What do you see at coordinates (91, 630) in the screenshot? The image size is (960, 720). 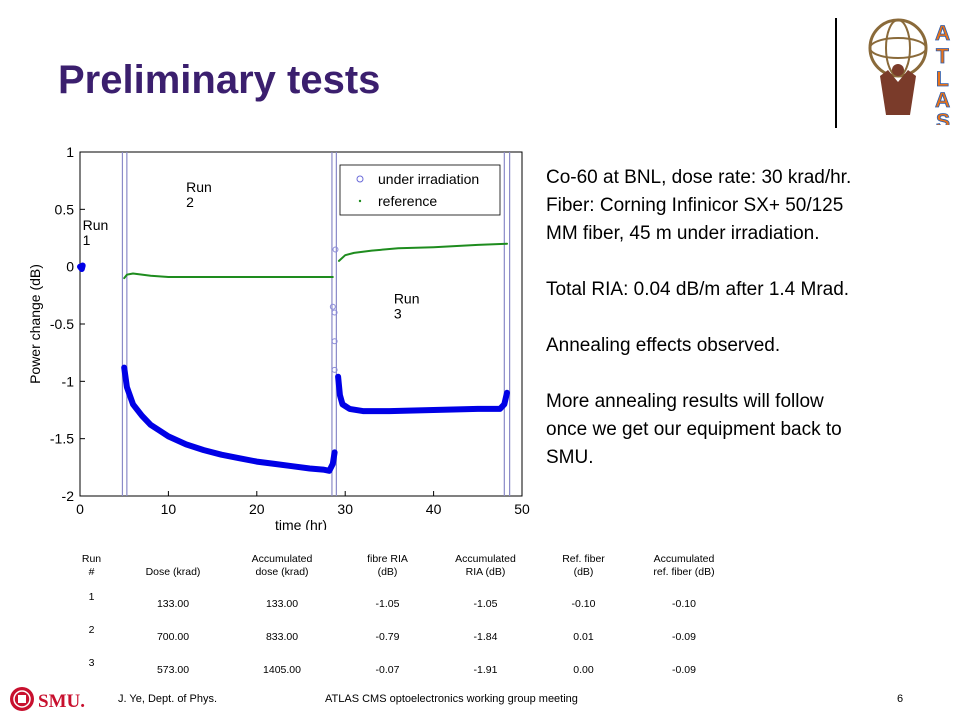 I see `table-cell: 2` at bounding box center [91, 630].